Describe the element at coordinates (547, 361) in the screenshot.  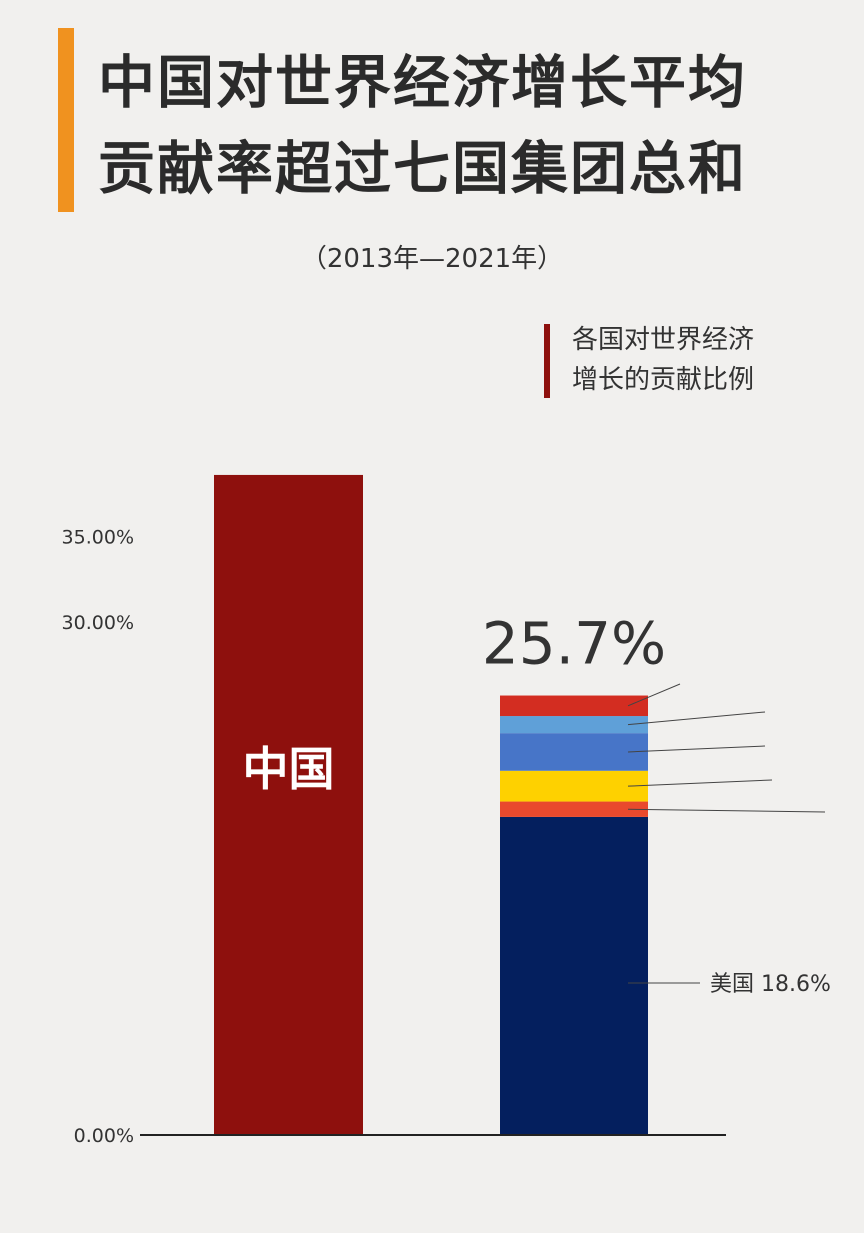
I see `legend-color-bar` at that location.